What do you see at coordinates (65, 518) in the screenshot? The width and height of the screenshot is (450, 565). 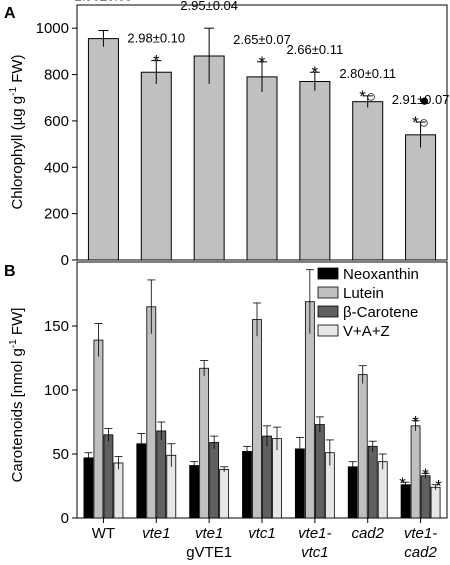 I see `panel-b-y-tick-label: 0` at bounding box center [65, 518].